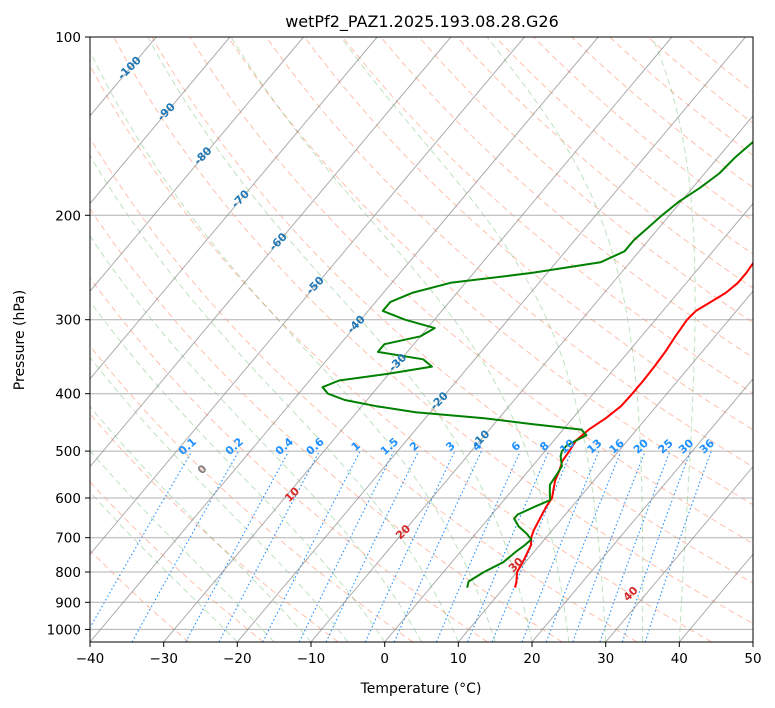 This screenshot has height=708, width=775. I want to click on y-tick-label: 400, so click(68, 395).